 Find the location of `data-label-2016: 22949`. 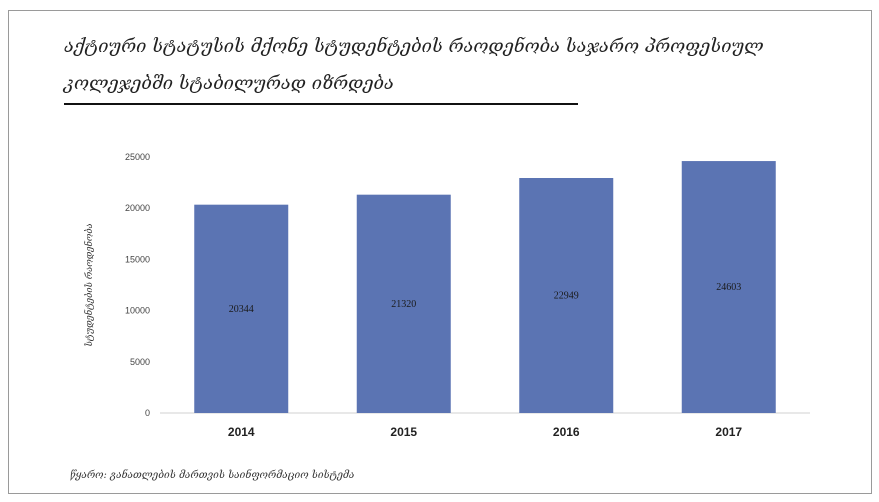

data-label-2016: 22949 is located at coordinates (566, 296).